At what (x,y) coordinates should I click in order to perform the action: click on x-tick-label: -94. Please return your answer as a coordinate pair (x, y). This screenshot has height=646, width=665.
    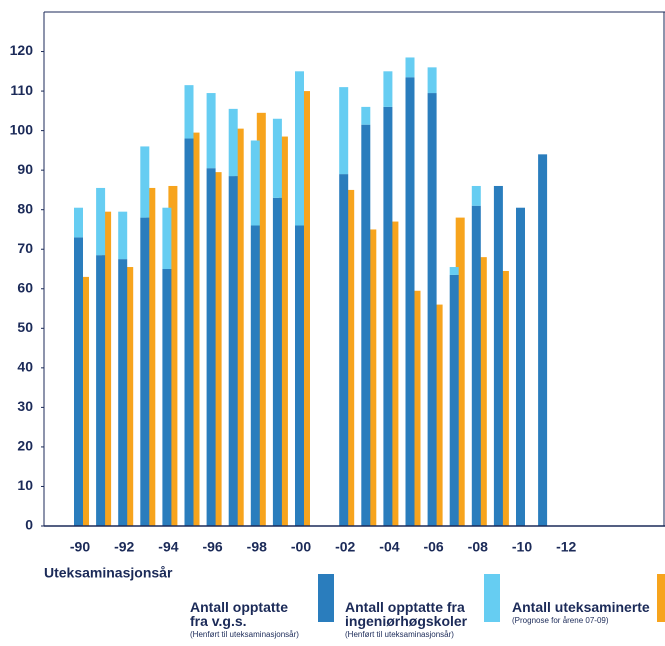
    Looking at the image, I should click on (168, 547).